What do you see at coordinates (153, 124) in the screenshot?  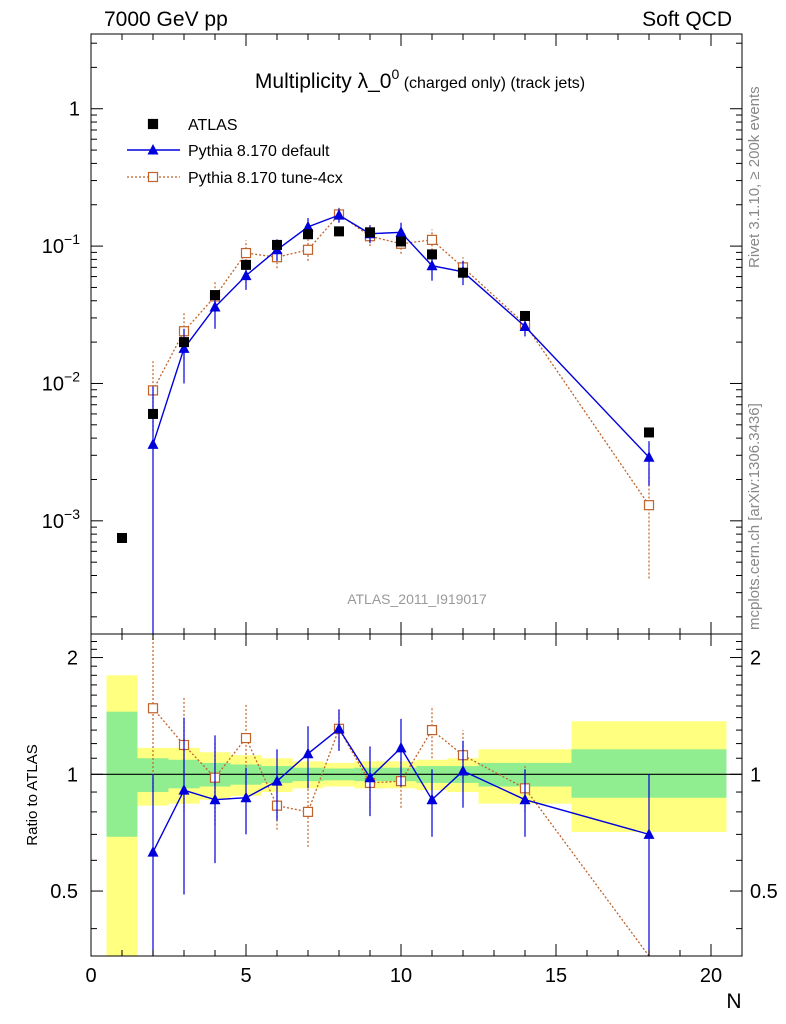 I see `legend-atlas-marker` at bounding box center [153, 124].